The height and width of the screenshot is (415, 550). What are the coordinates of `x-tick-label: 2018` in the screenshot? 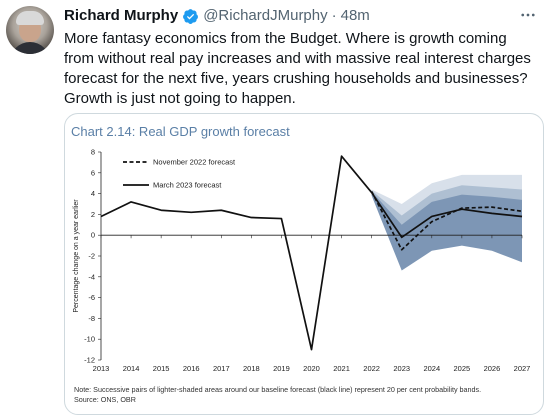 It's located at (251, 368).